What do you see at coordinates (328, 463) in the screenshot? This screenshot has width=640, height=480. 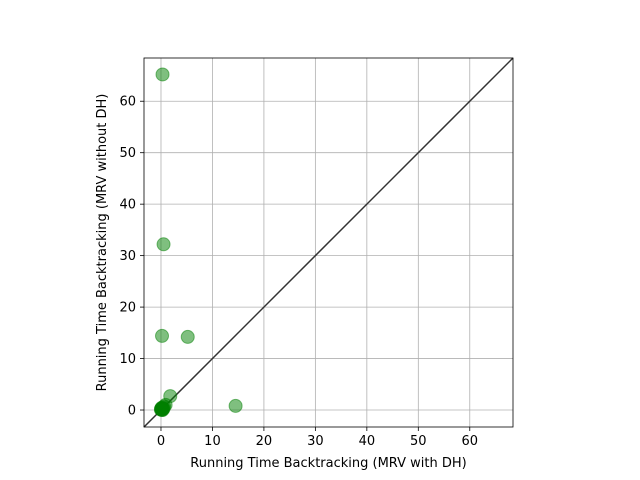 I see `x-axis-label: Running Time Backtracking (MRV with DH)` at bounding box center [328, 463].